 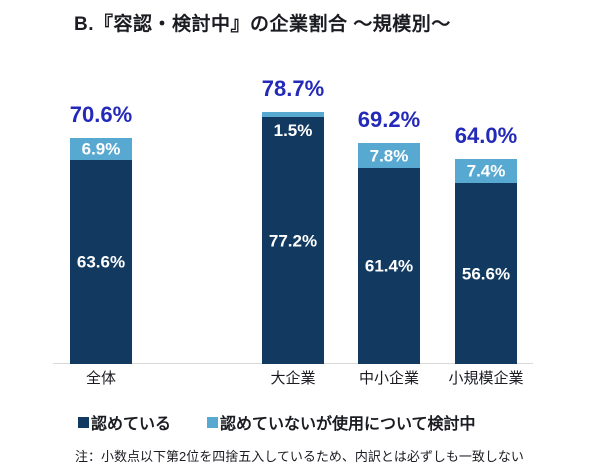 What do you see at coordinates (293, 378) in the screenshot?
I see `category-label: 大企業` at bounding box center [293, 378].